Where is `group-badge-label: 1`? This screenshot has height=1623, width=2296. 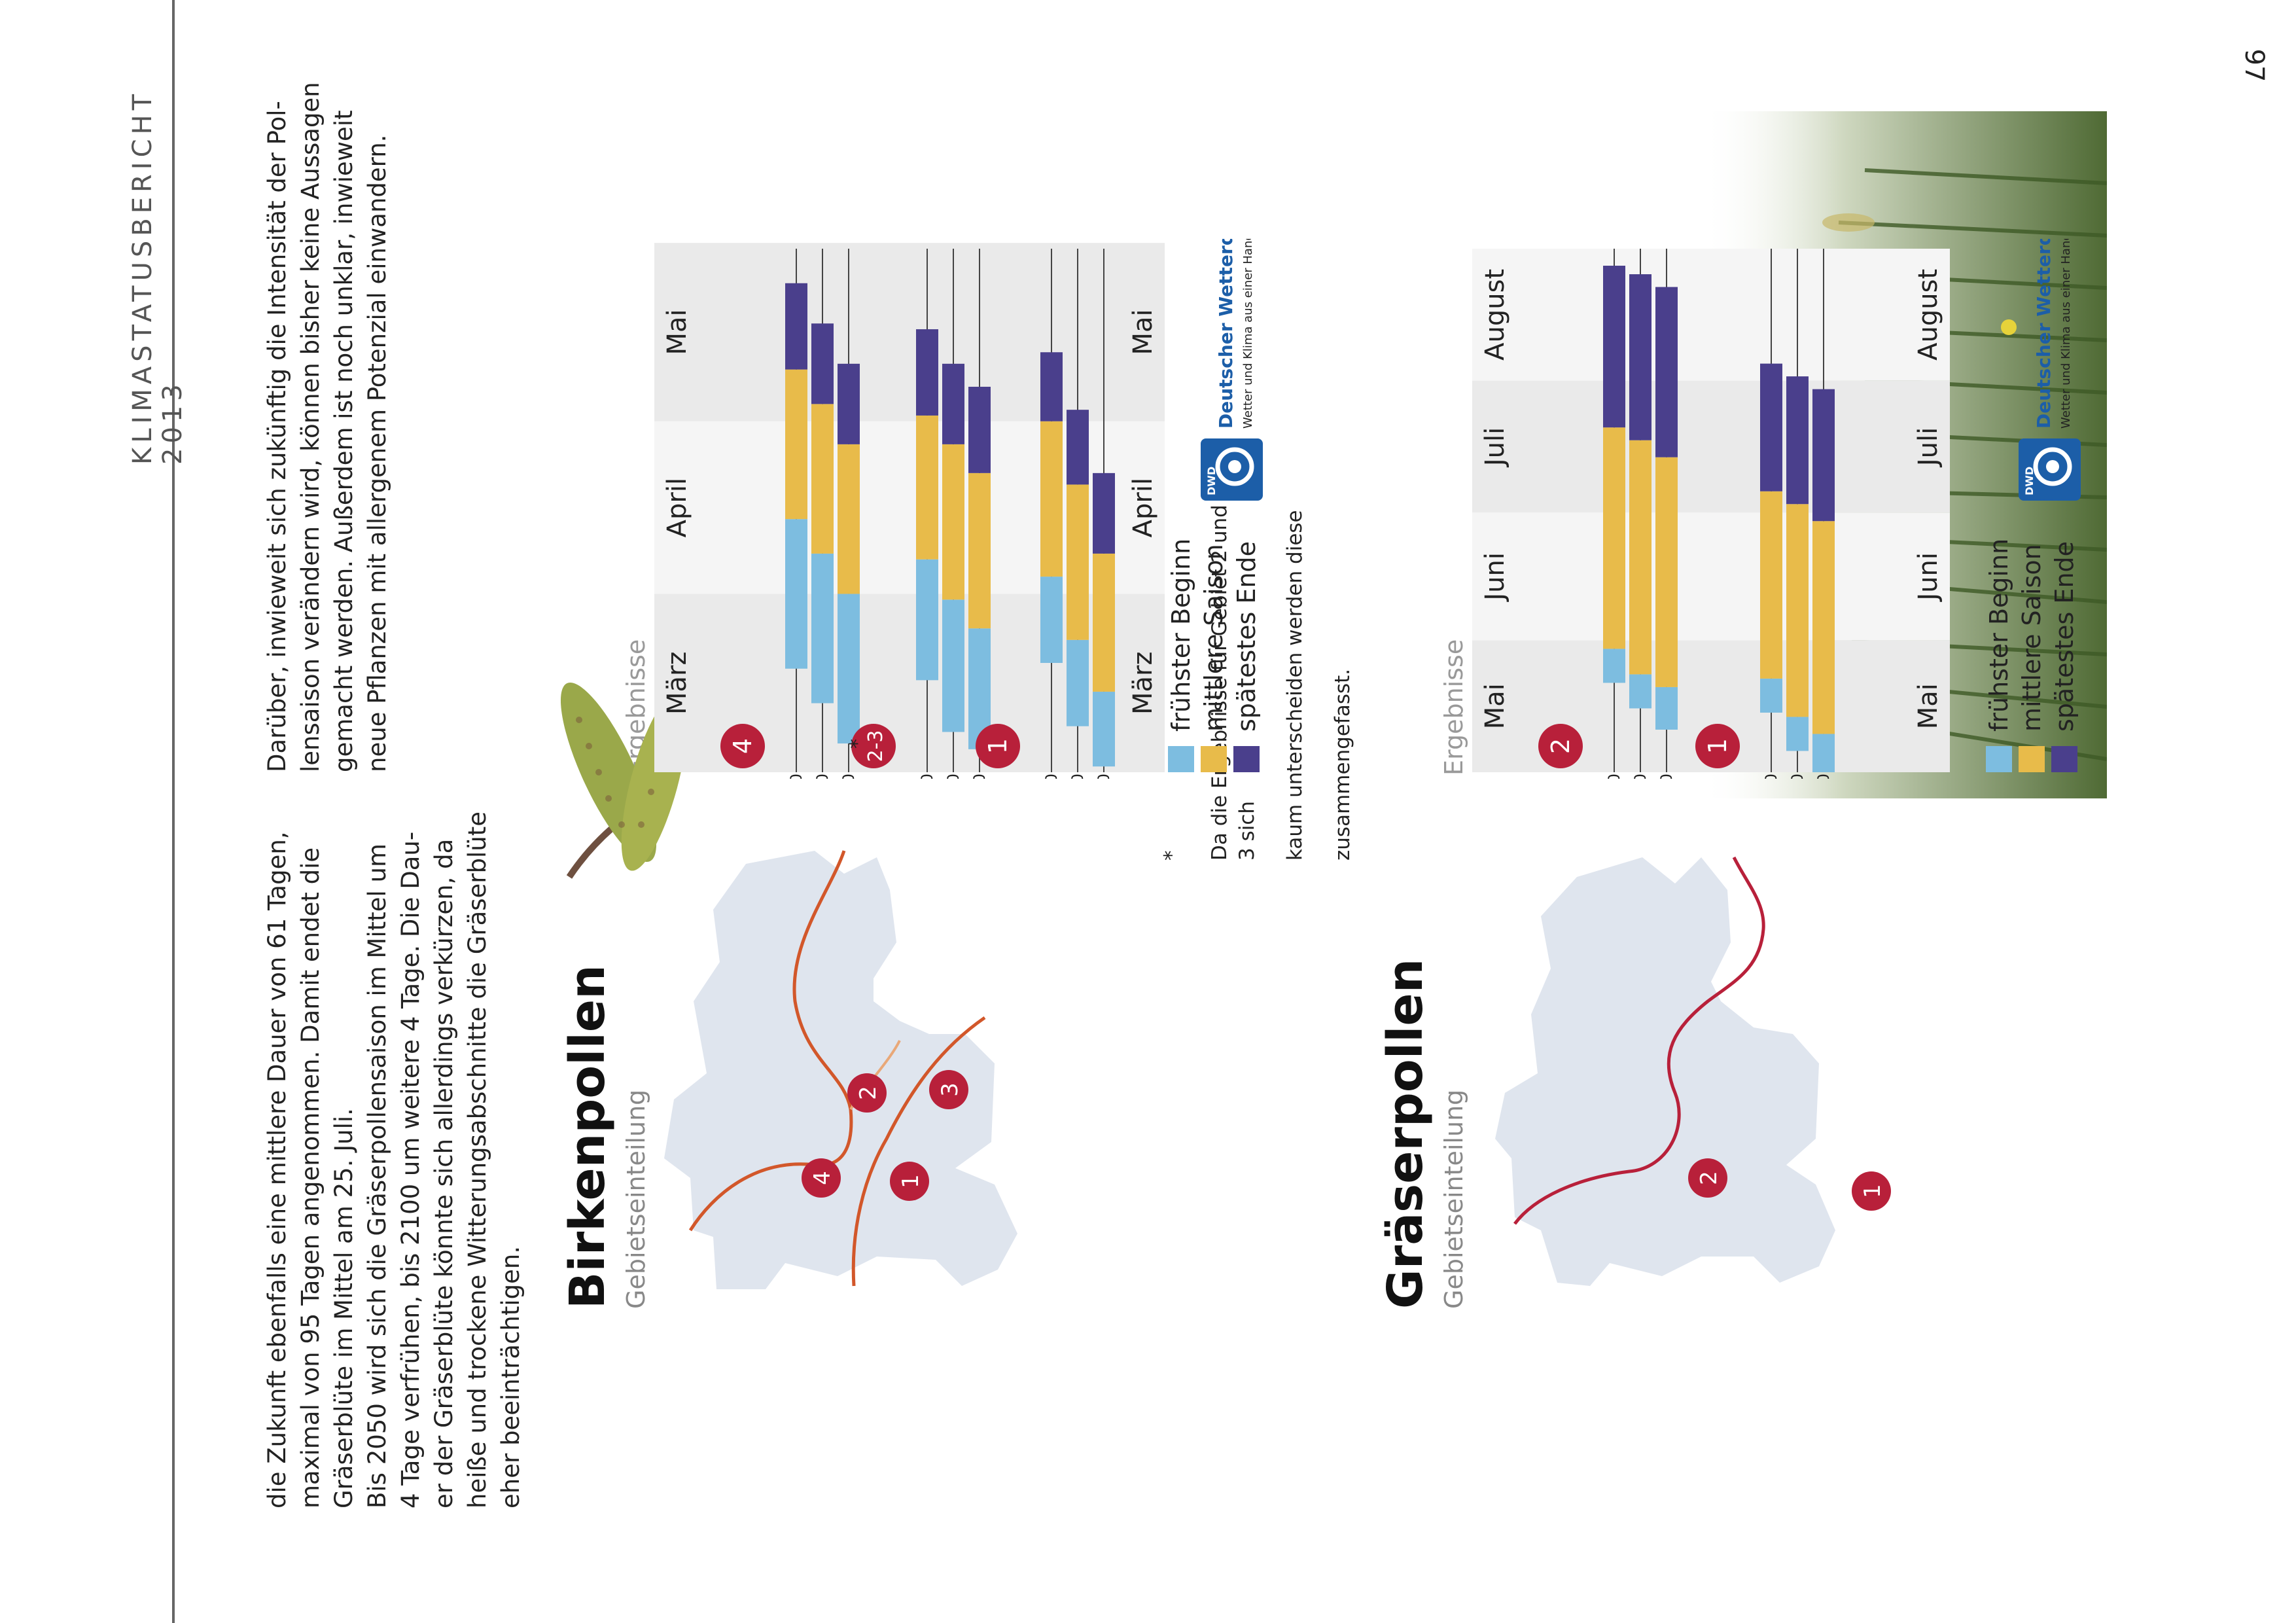 group-badge-label: 1 is located at coordinates (1717, 746).